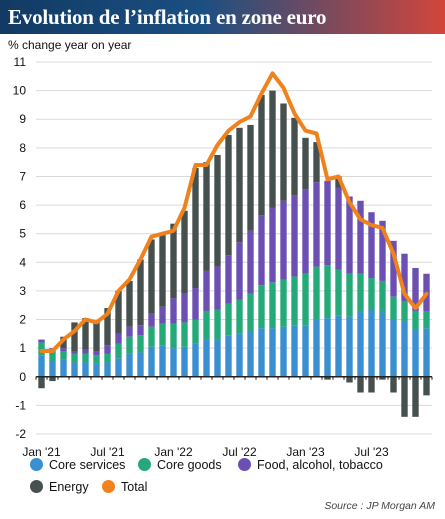  I want to click on y-tick-label: 0, so click(22, 377).